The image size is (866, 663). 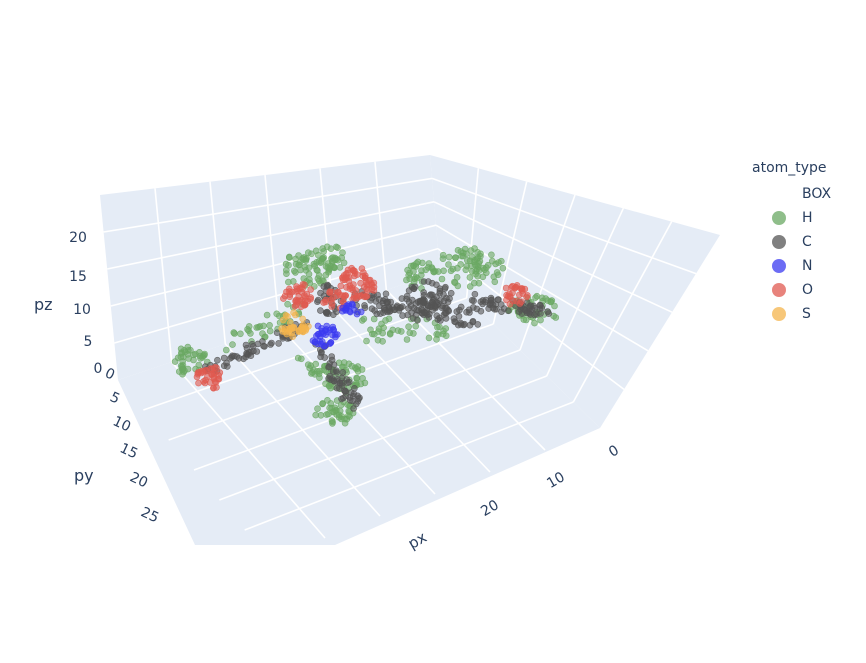 I want to click on legend-item-box: BOX, so click(x=791, y=194).